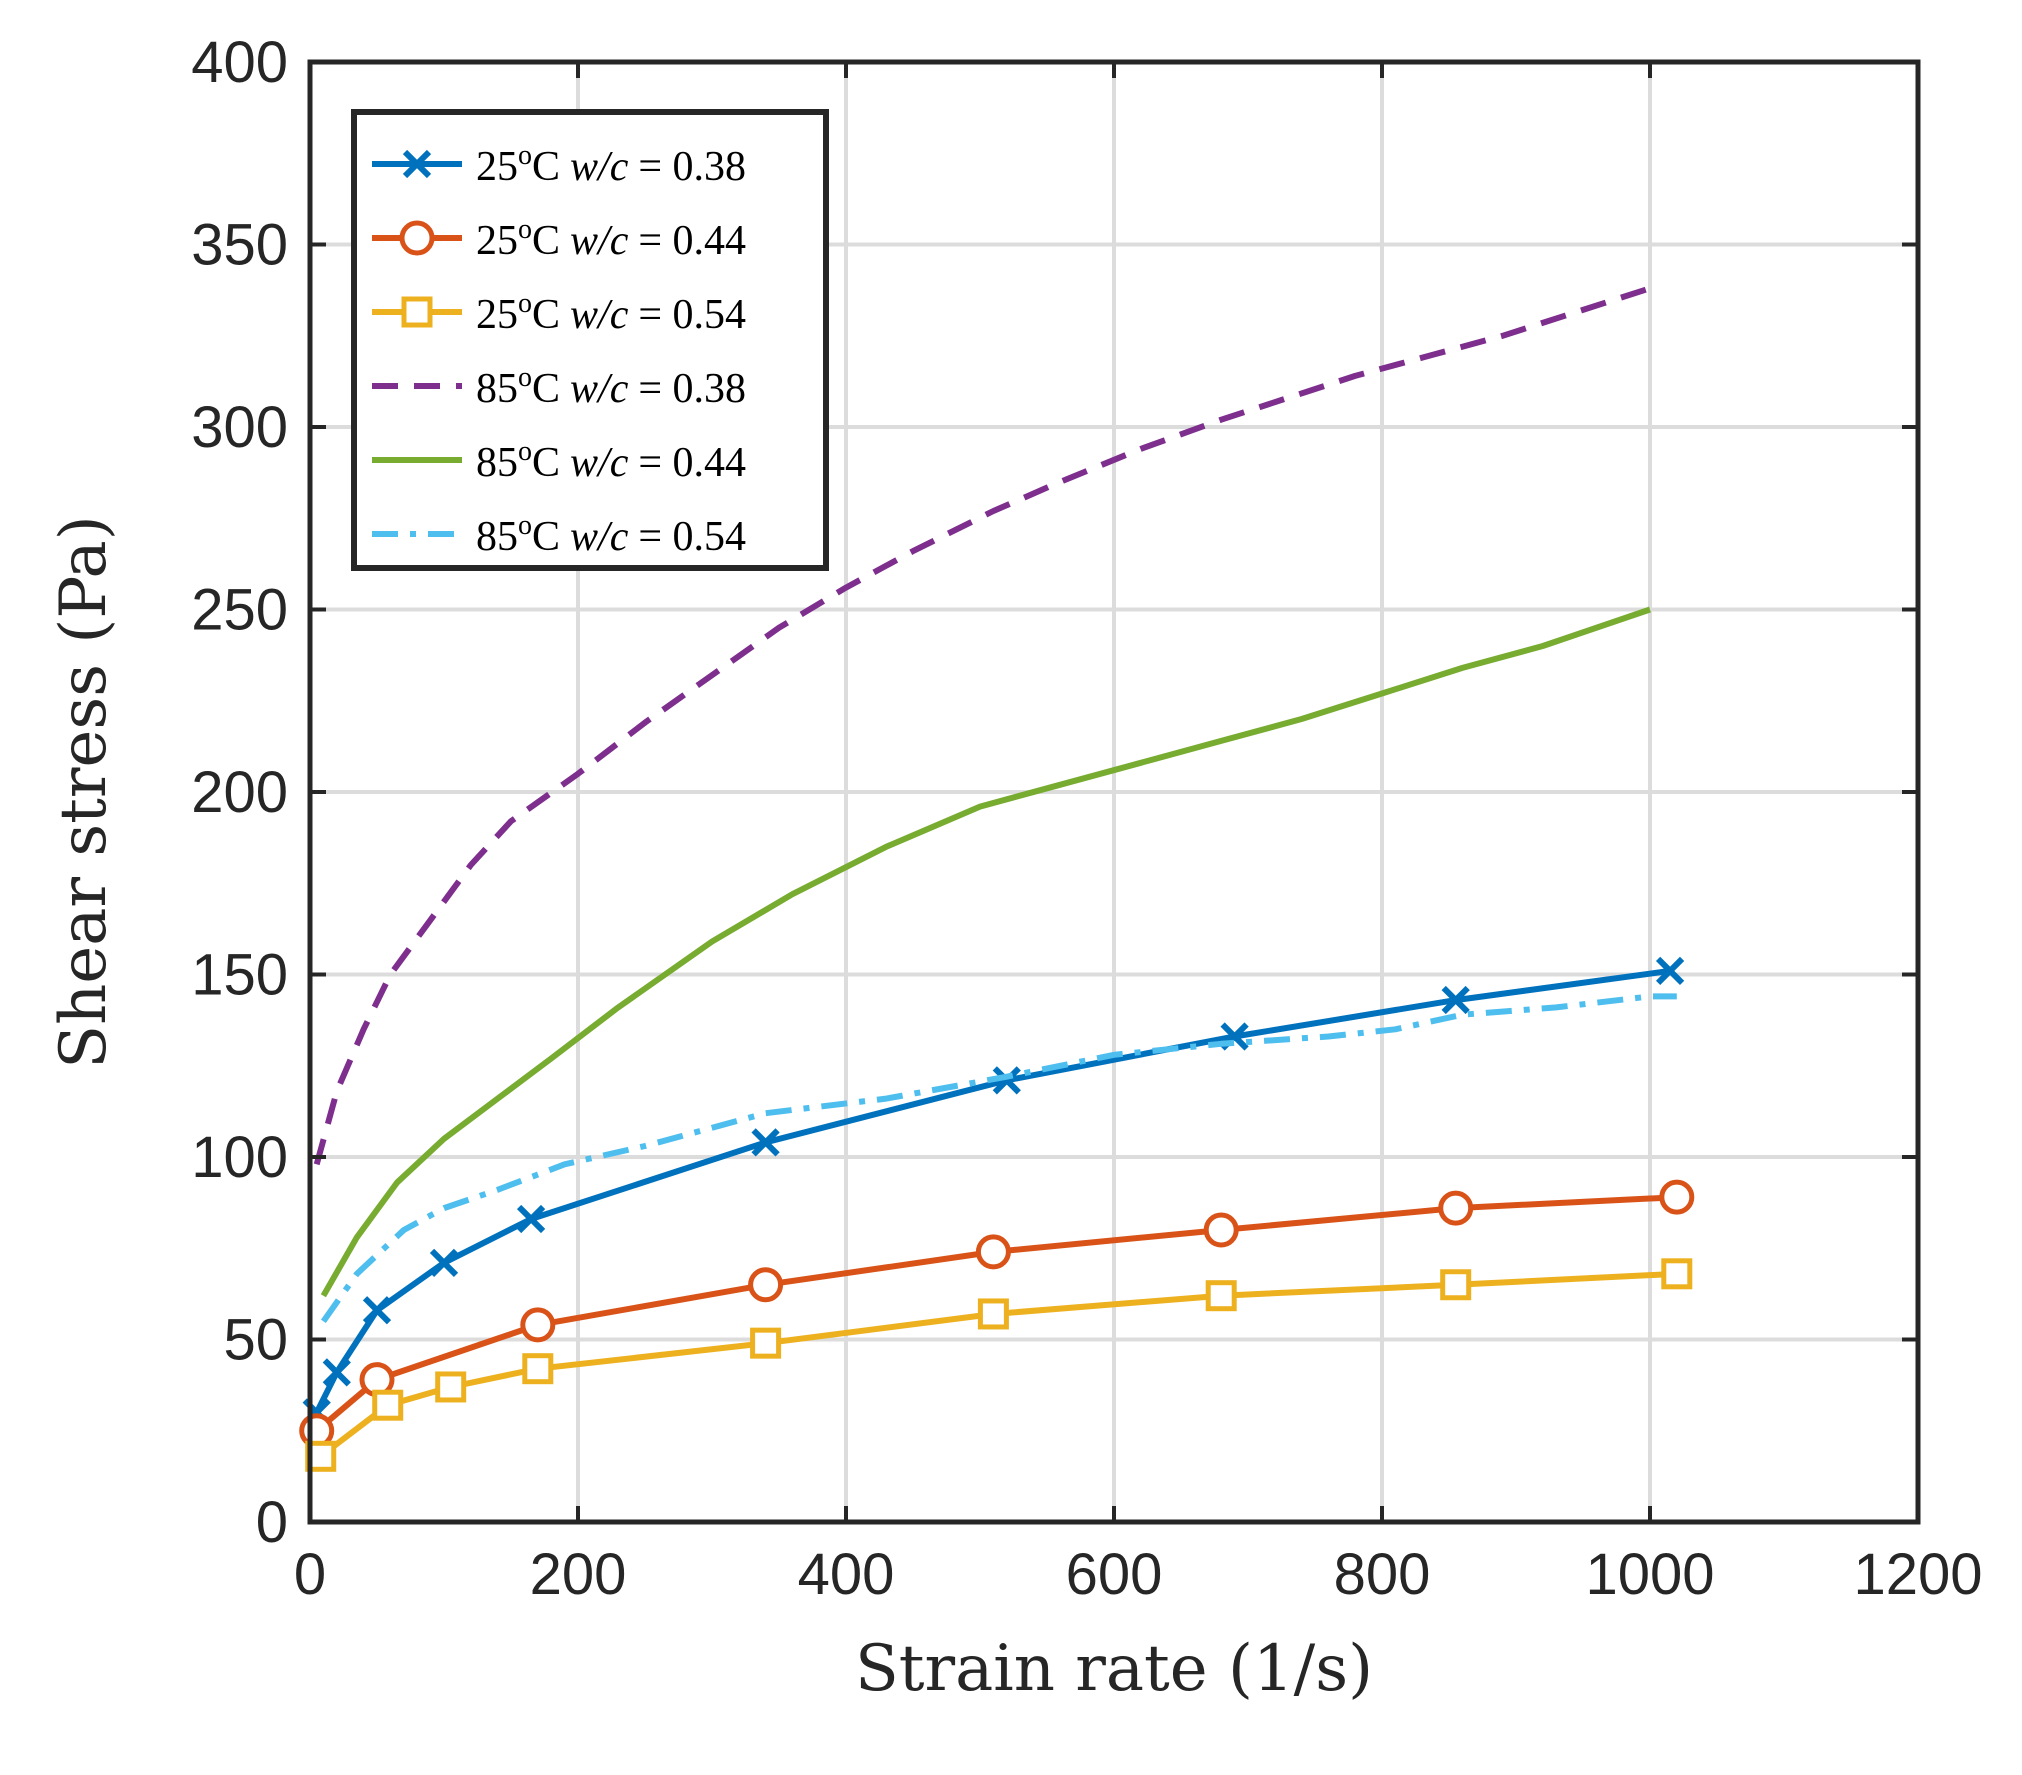  Describe the element at coordinates (239, 975) in the screenshot. I see `y-tick-label: 150` at that location.